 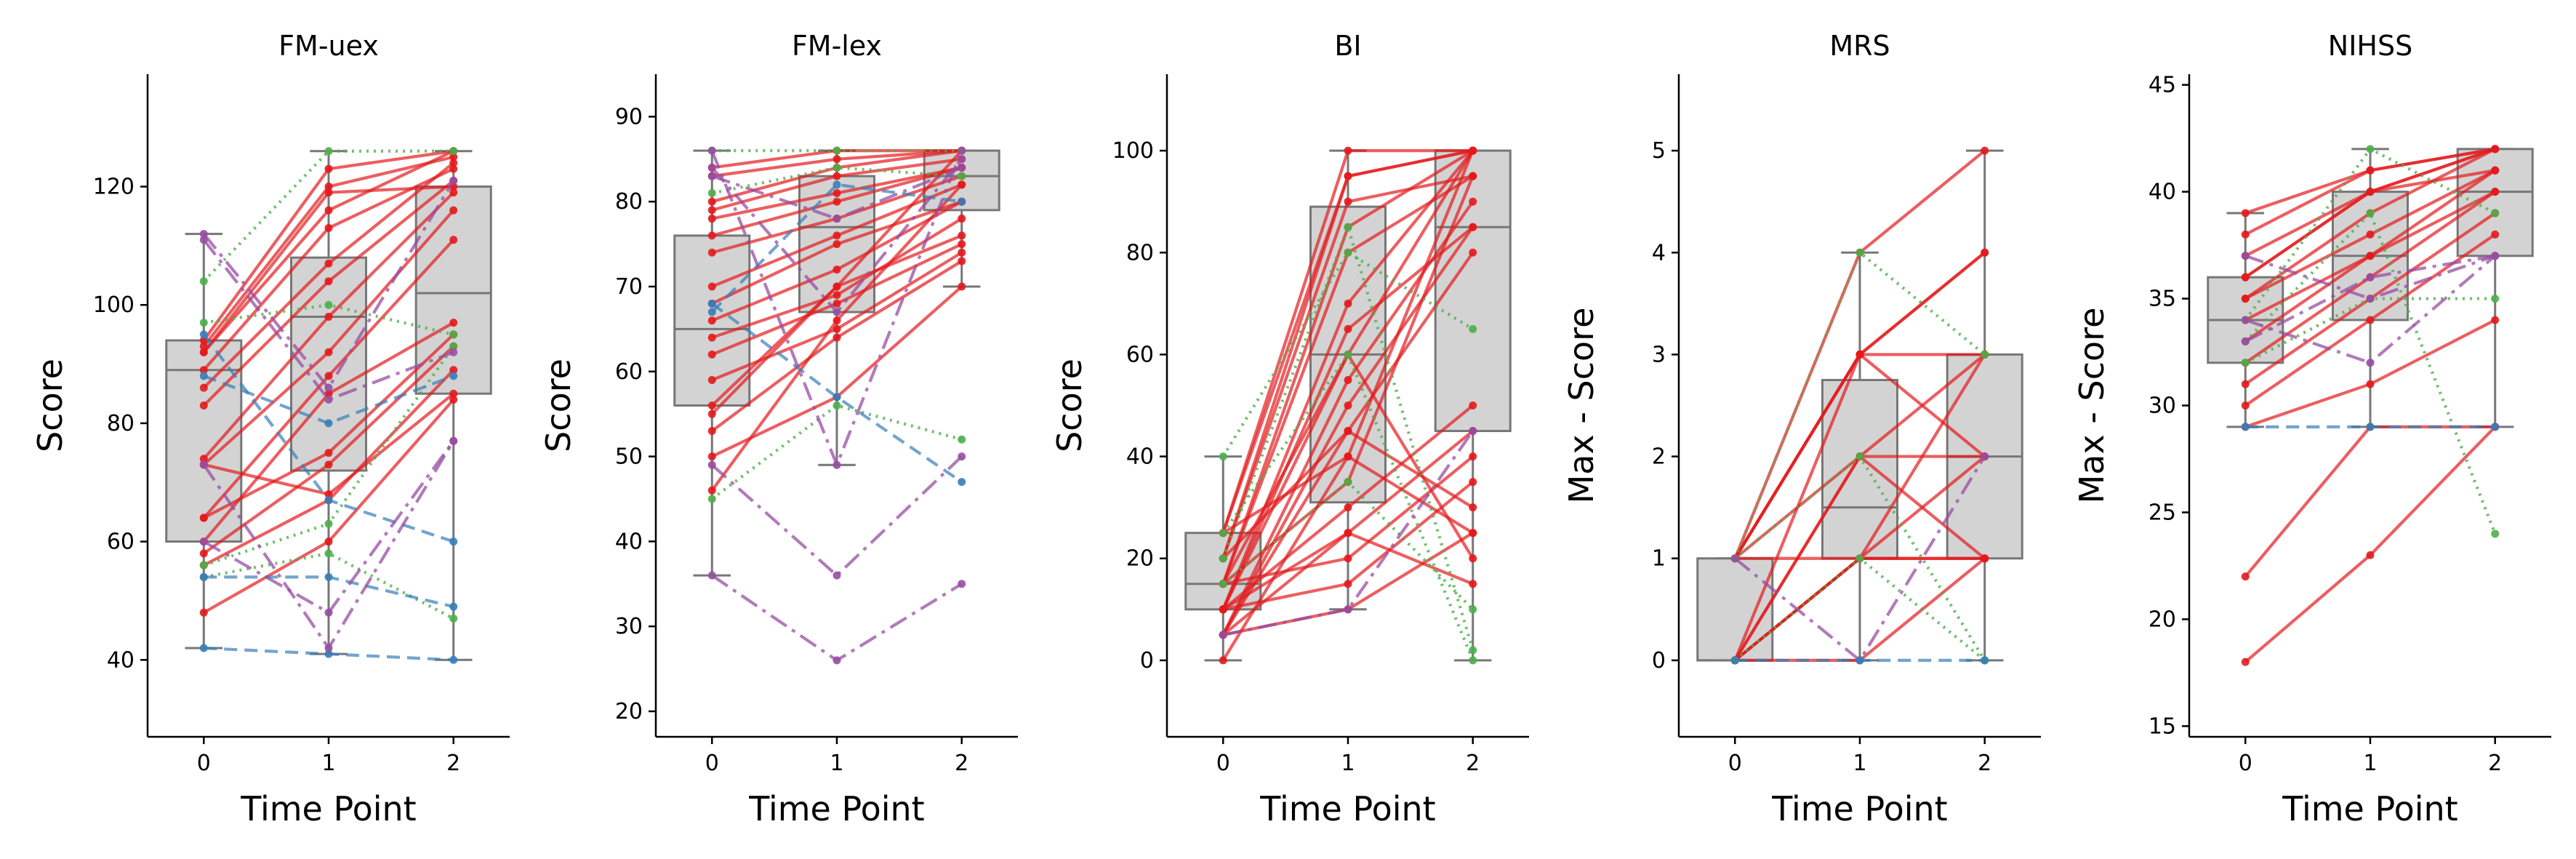 I want to click on panel-title: MRS, so click(x=1859, y=46).